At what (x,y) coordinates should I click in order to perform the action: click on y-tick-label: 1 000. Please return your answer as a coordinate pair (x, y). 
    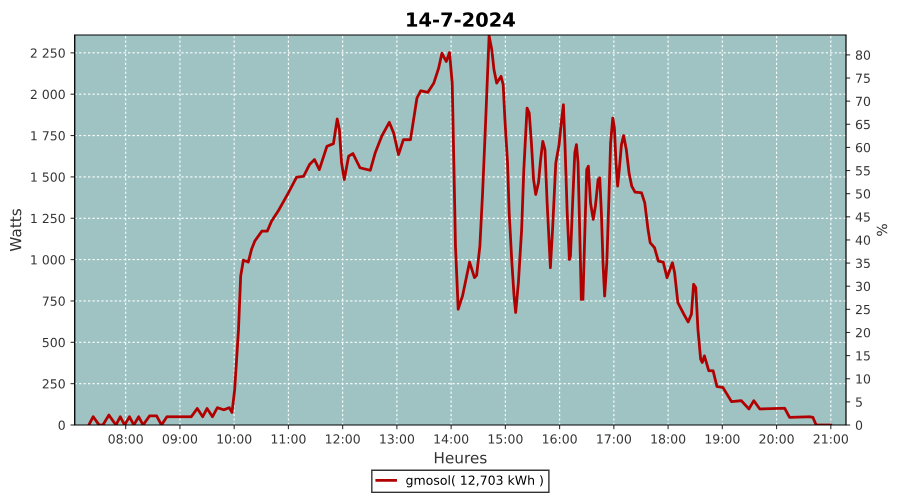
    Looking at the image, I should click on (48, 260).